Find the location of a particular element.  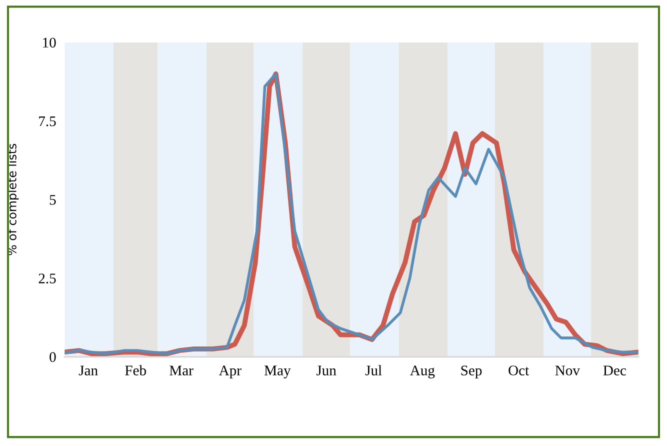

x-tick-label: Apr is located at coordinates (230, 372).